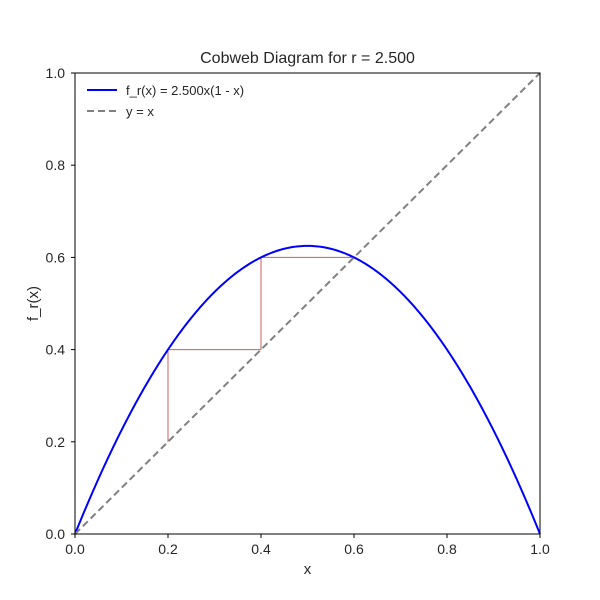 The image size is (600, 600). I want to click on y-tick-label: 0.8, so click(56, 165).